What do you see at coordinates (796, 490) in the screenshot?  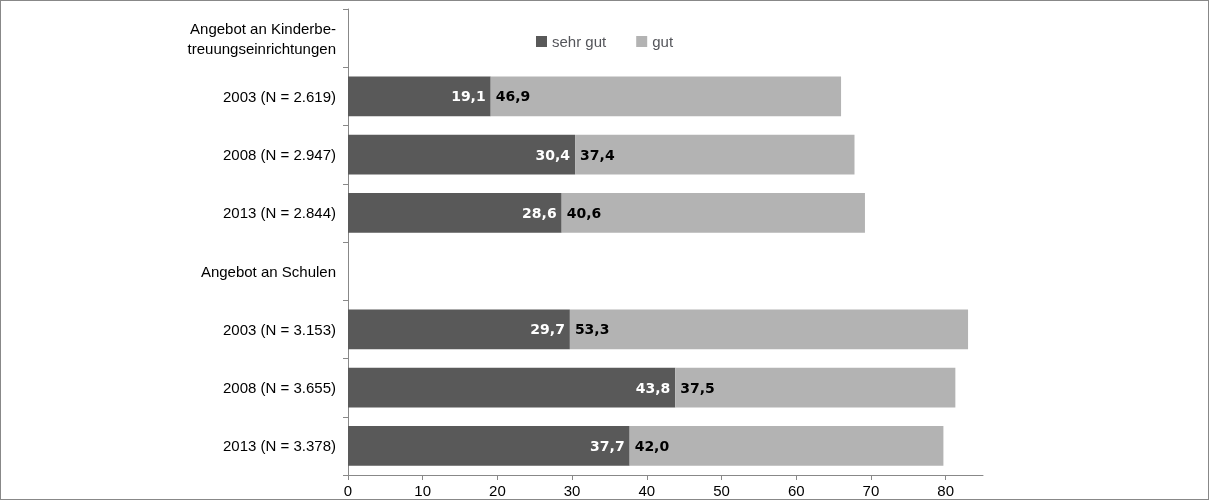 I see `x-tick-label: 60` at bounding box center [796, 490].